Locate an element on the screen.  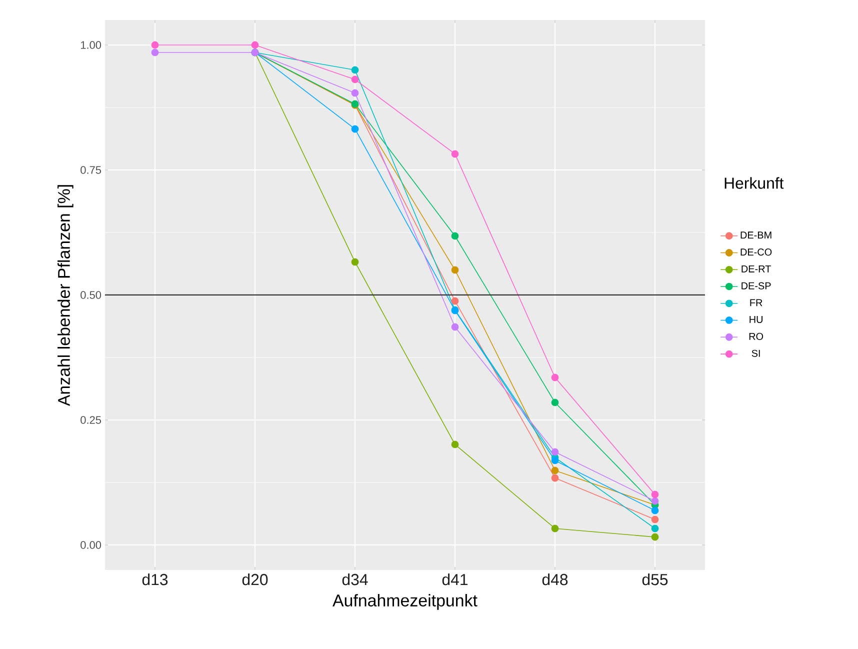
x-tick-label: d13 is located at coordinates (155, 580).